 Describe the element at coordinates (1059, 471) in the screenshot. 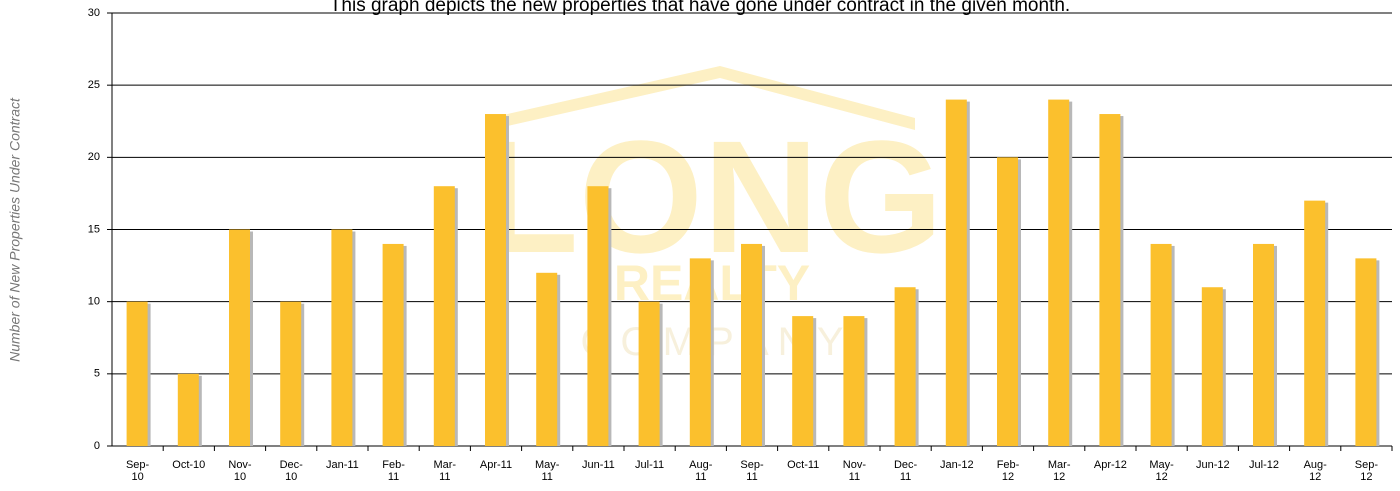

I see `x-tick-label: Mar-12` at that location.